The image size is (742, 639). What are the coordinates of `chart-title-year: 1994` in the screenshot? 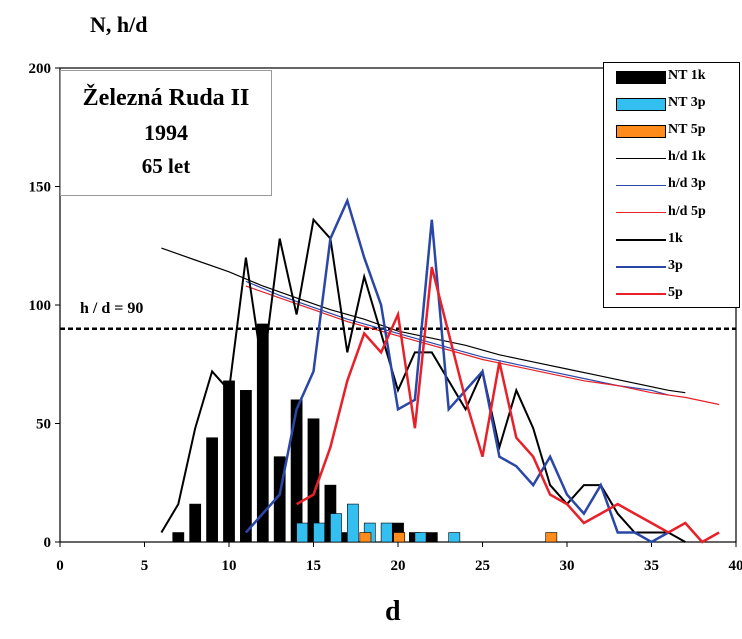 It's located at (166, 132).